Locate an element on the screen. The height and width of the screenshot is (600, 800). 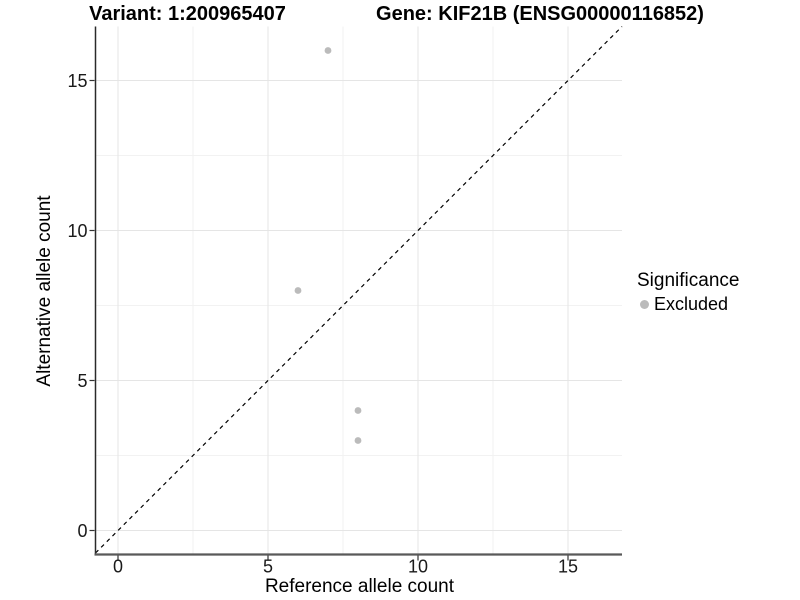
legend-item-label: Excluded is located at coordinates (691, 304).